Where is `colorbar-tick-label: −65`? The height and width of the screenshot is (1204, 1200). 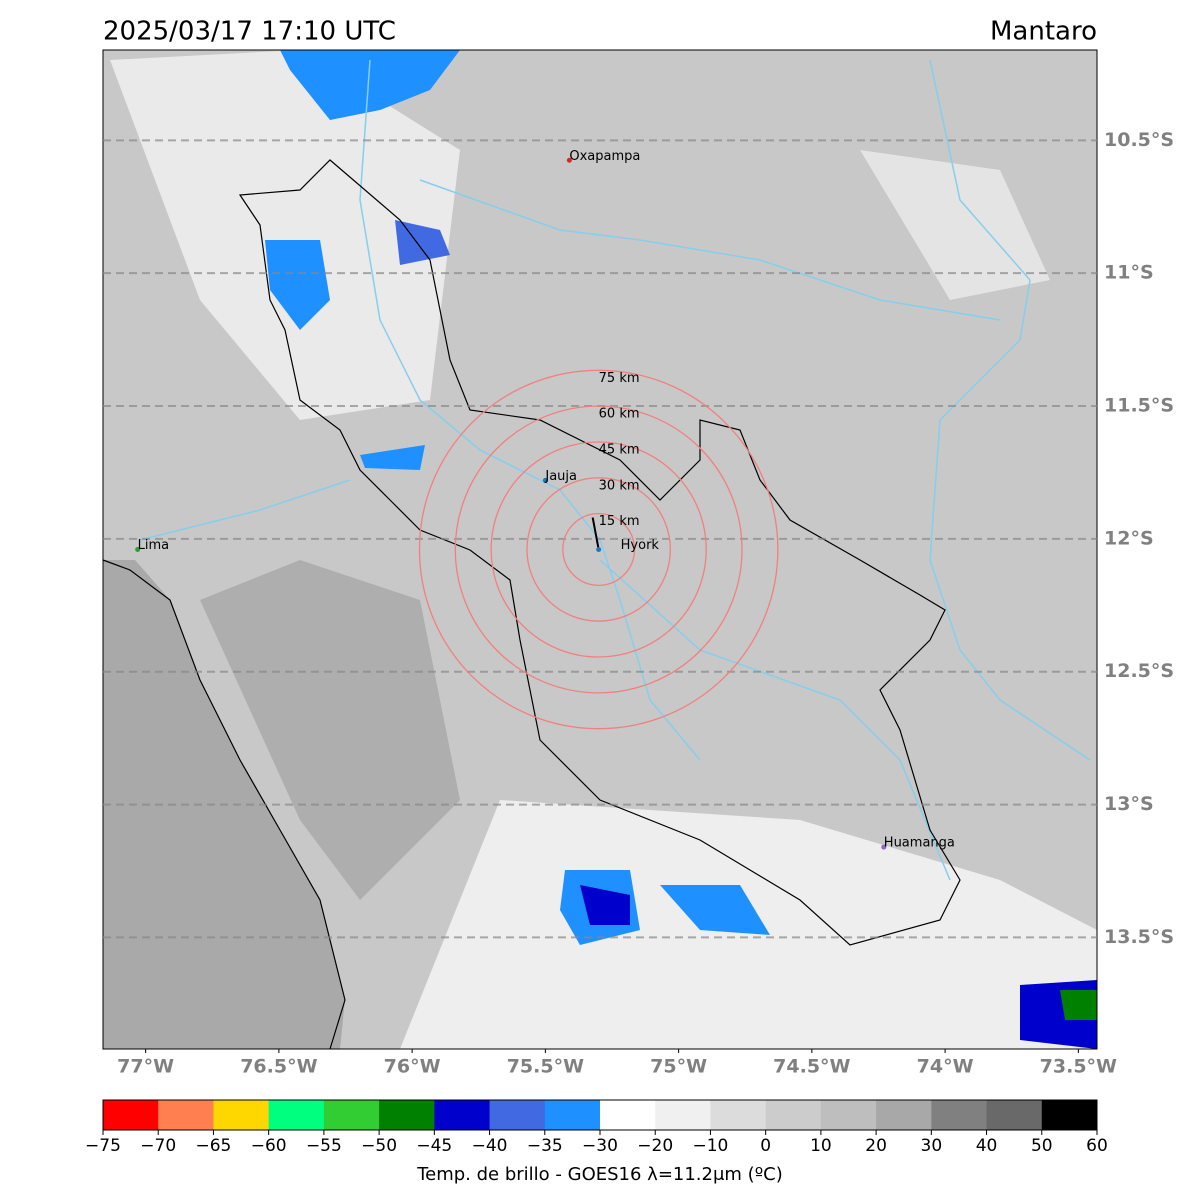 colorbar-tick-label: −65 is located at coordinates (213, 1146).